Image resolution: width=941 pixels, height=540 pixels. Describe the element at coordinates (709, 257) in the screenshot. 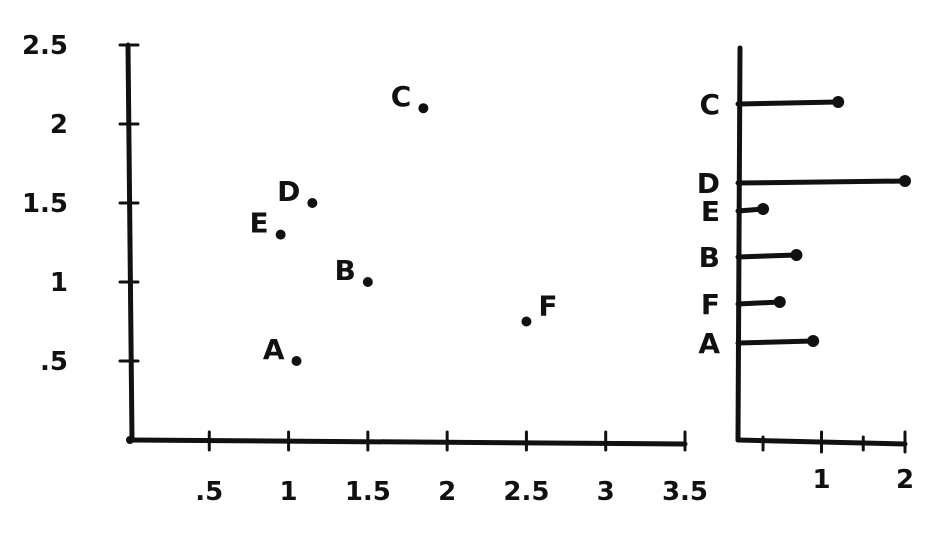

I see `category-label: B` at that location.